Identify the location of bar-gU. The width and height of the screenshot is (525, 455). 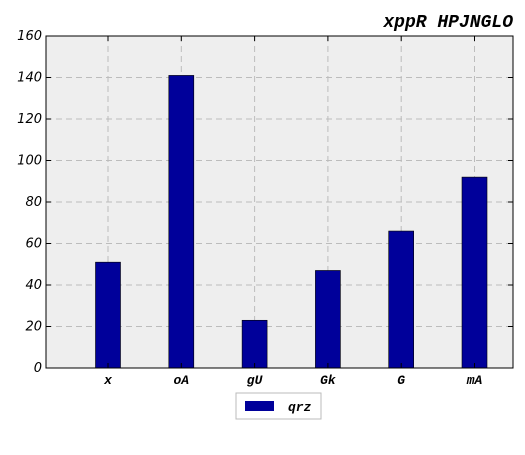
(254, 344).